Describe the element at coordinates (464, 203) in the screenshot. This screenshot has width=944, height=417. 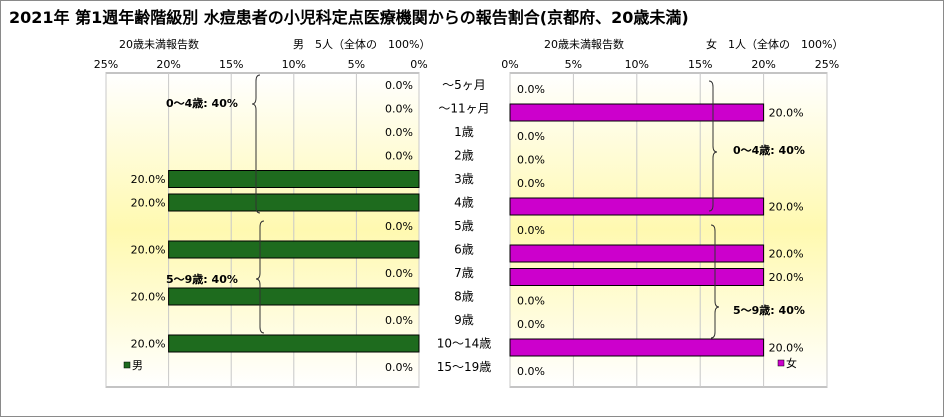
I see `age-category-label: 4歳` at that location.